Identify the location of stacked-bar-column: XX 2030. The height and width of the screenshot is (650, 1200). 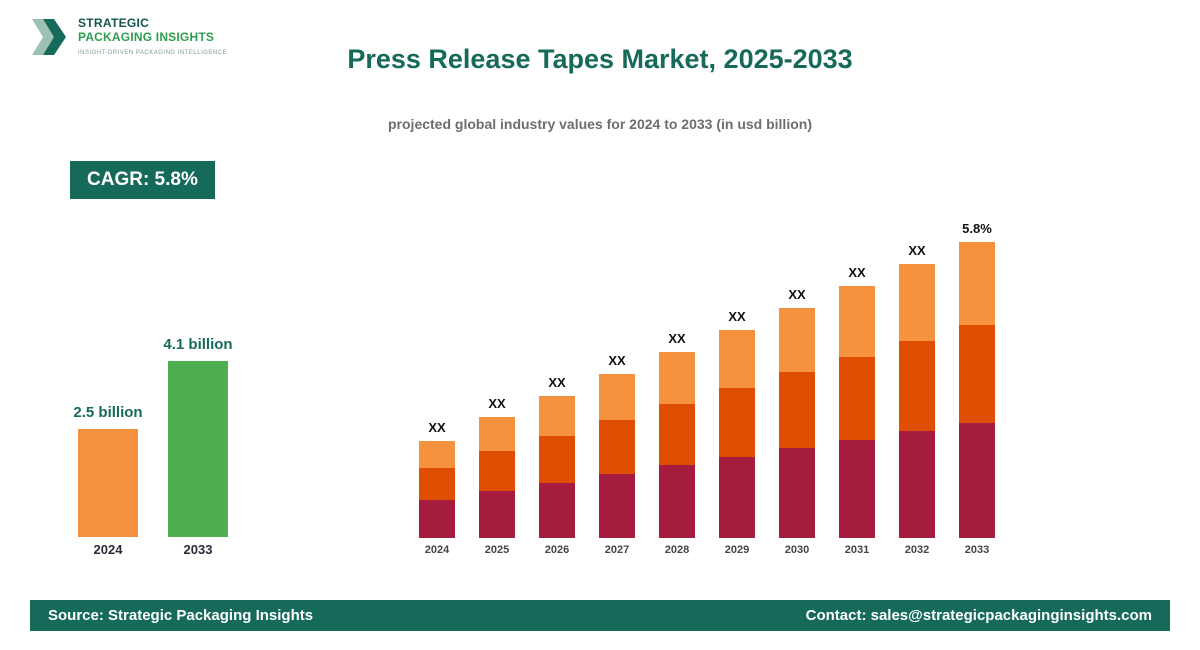
(797, 421).